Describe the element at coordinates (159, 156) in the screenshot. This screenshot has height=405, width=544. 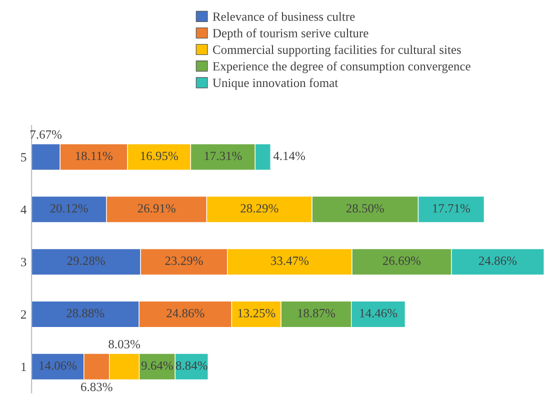
I see `data-label: 16.95%` at that location.